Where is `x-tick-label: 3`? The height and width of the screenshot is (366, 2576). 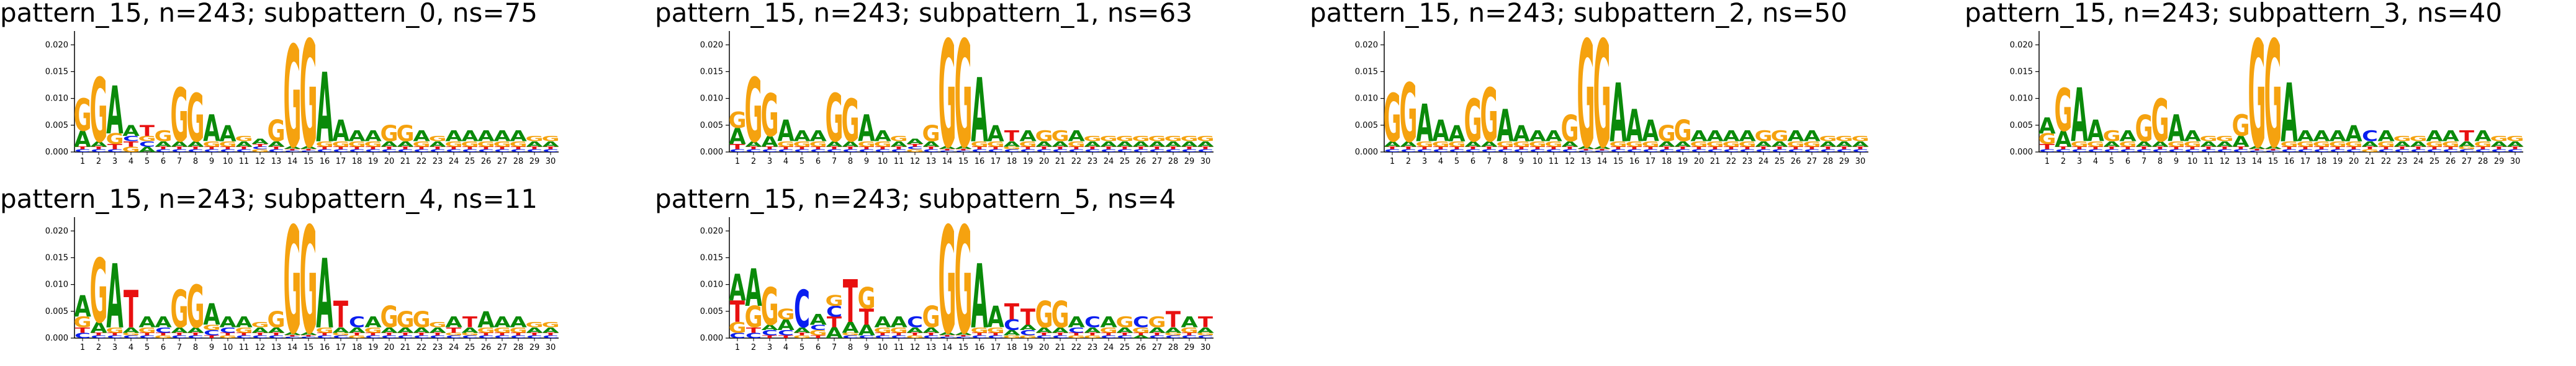 x-tick-label: 3 is located at coordinates (1424, 161).